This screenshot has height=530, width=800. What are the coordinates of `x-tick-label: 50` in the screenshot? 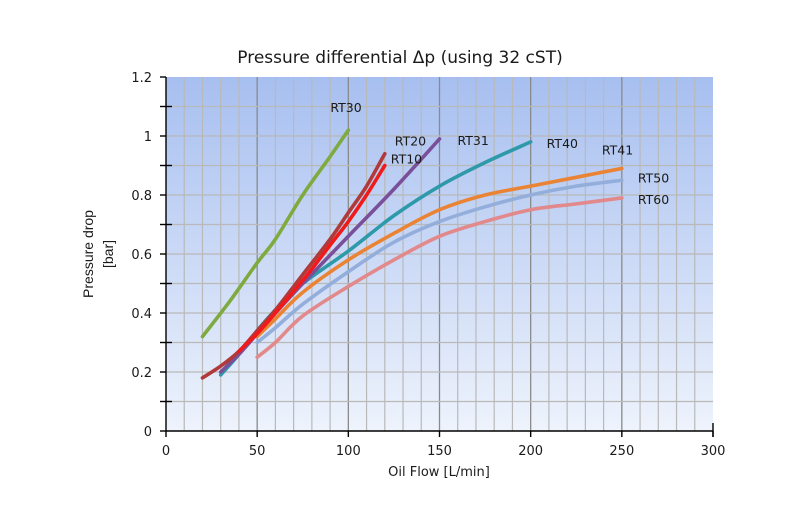 It's located at (257, 451).